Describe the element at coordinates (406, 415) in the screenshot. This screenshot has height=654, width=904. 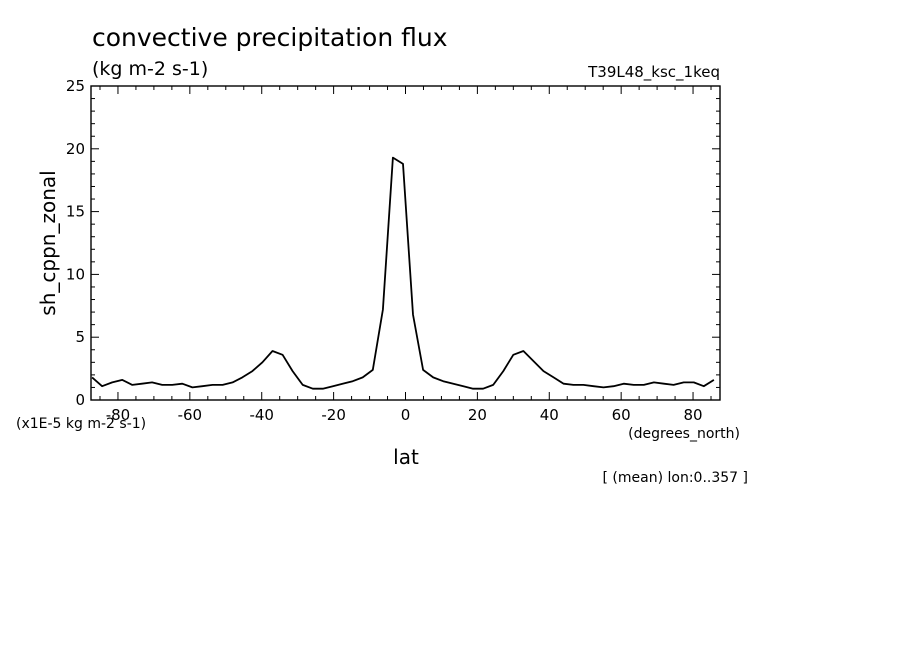
I see `x-tick-label: 0` at that location.